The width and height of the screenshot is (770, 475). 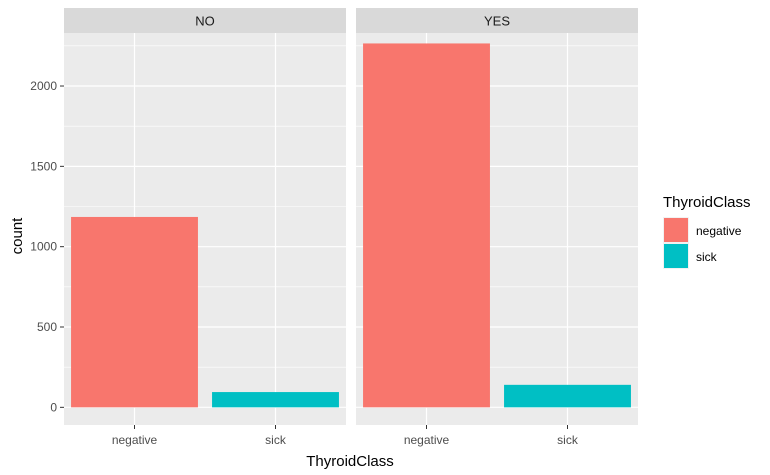 I want to click on legend-title: ThyroidClass, so click(x=707, y=202).